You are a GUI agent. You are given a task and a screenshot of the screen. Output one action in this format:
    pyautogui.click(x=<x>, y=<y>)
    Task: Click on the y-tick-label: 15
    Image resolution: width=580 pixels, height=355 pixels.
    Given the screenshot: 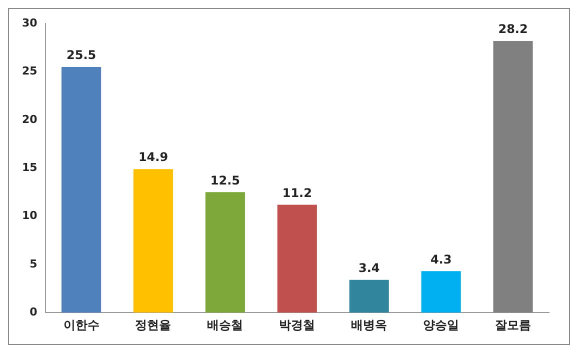 What is the action you would take?
    pyautogui.click(x=30, y=167)
    